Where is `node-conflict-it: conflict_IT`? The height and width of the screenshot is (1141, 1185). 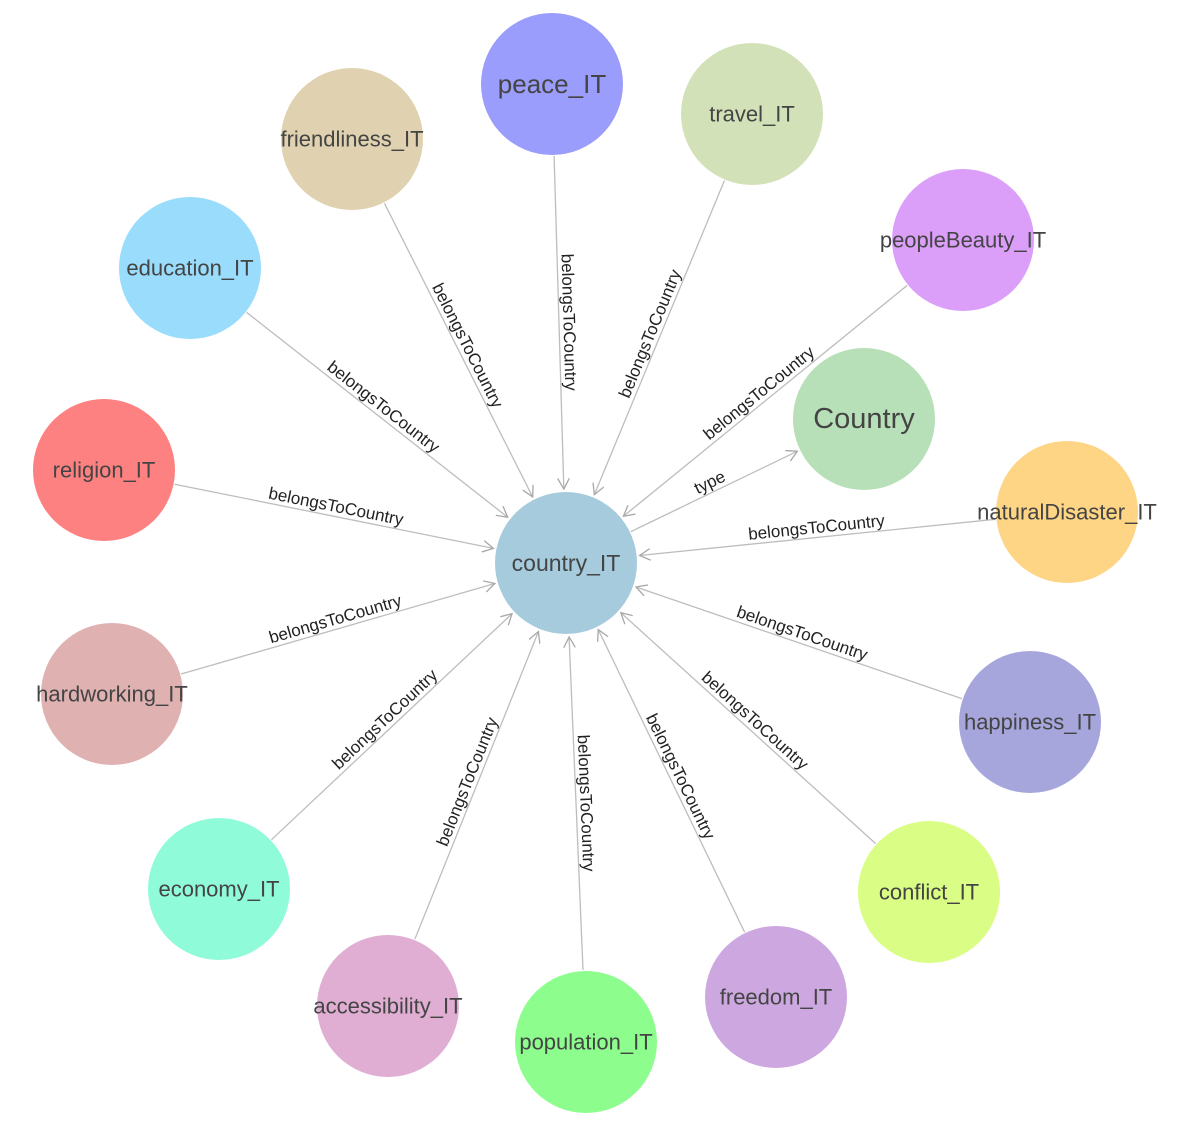
node-conflict-it: conflict_IT is located at coordinates (929, 892).